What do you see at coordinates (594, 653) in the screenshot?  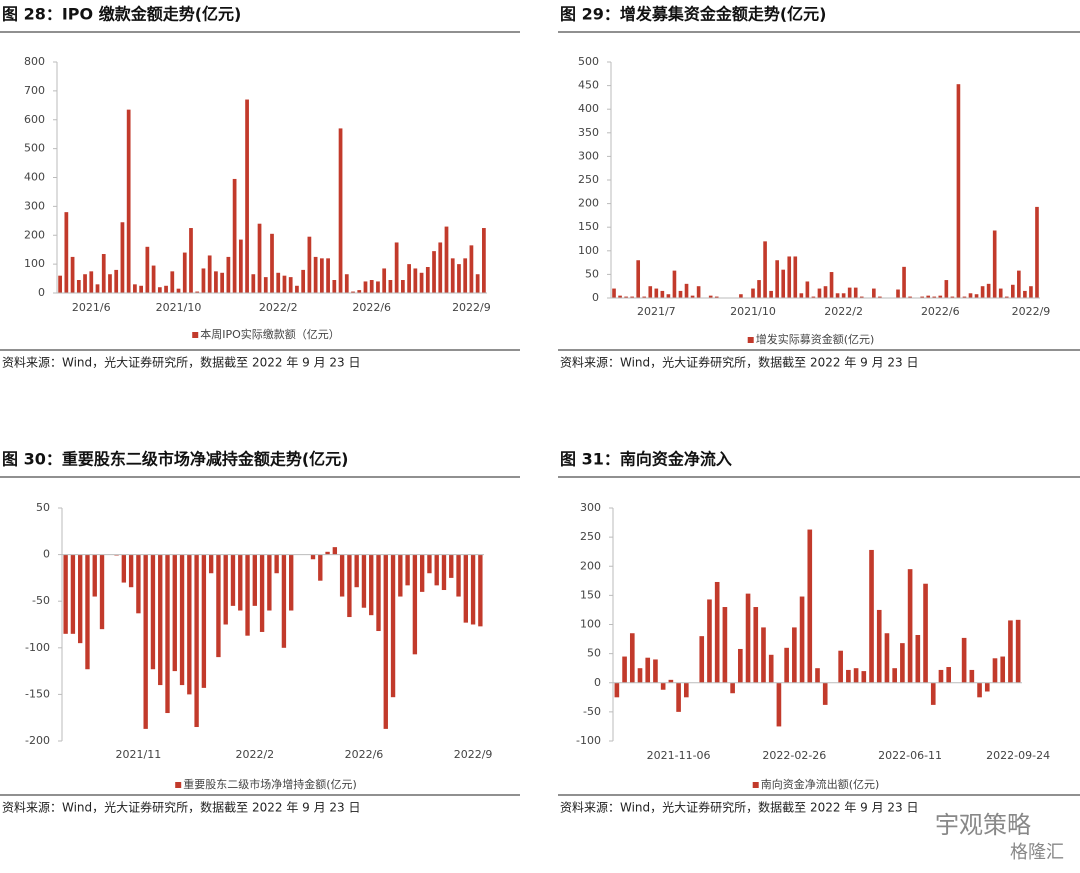 I see `y-tick-label: 50` at bounding box center [594, 653].